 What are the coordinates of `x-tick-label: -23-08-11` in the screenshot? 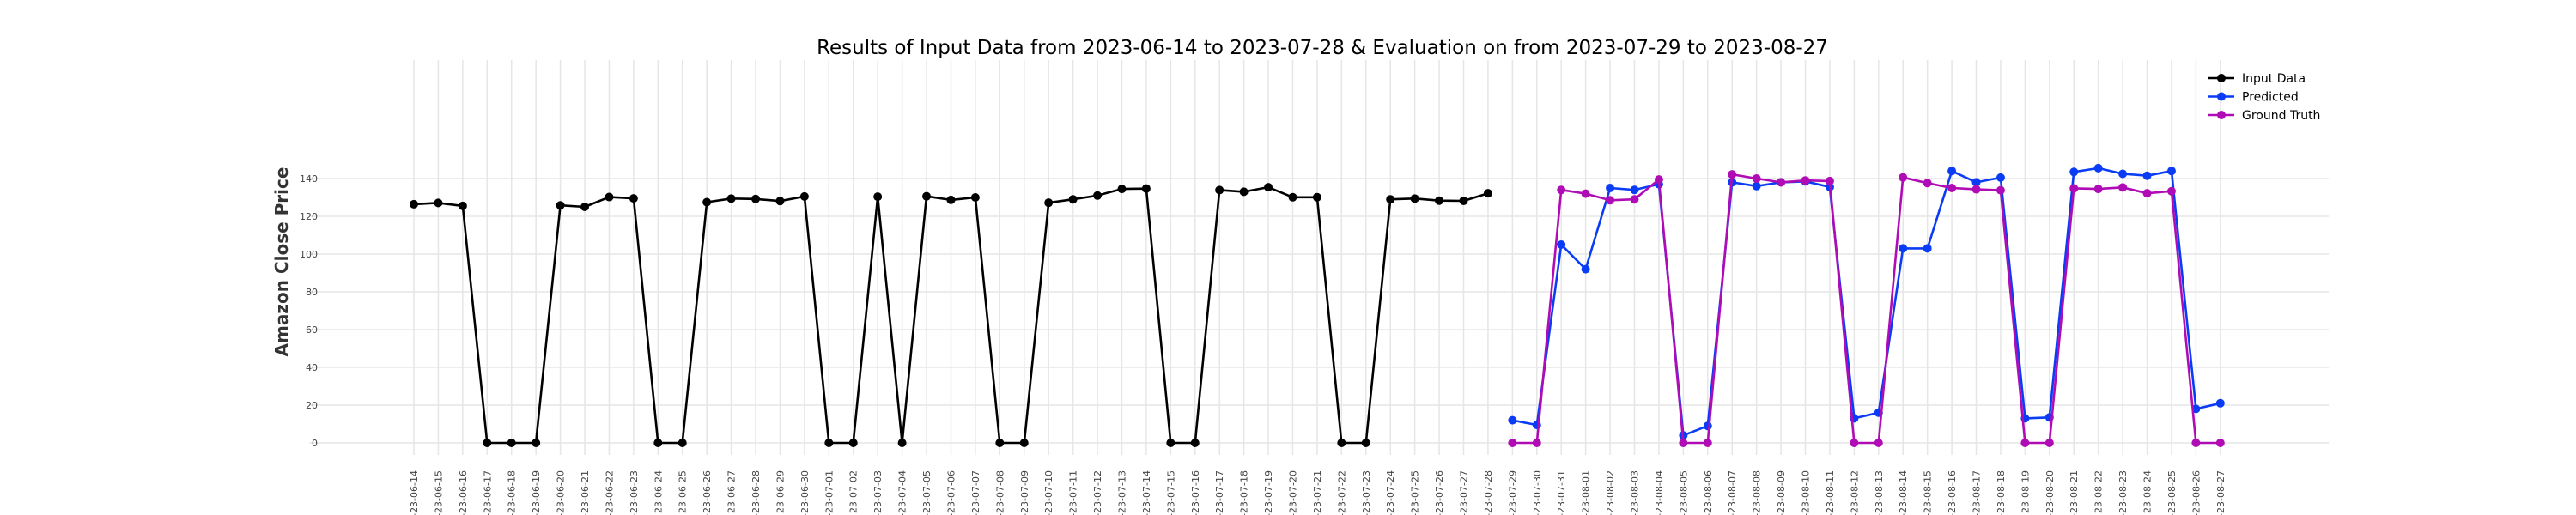 It's located at (1830, 492).